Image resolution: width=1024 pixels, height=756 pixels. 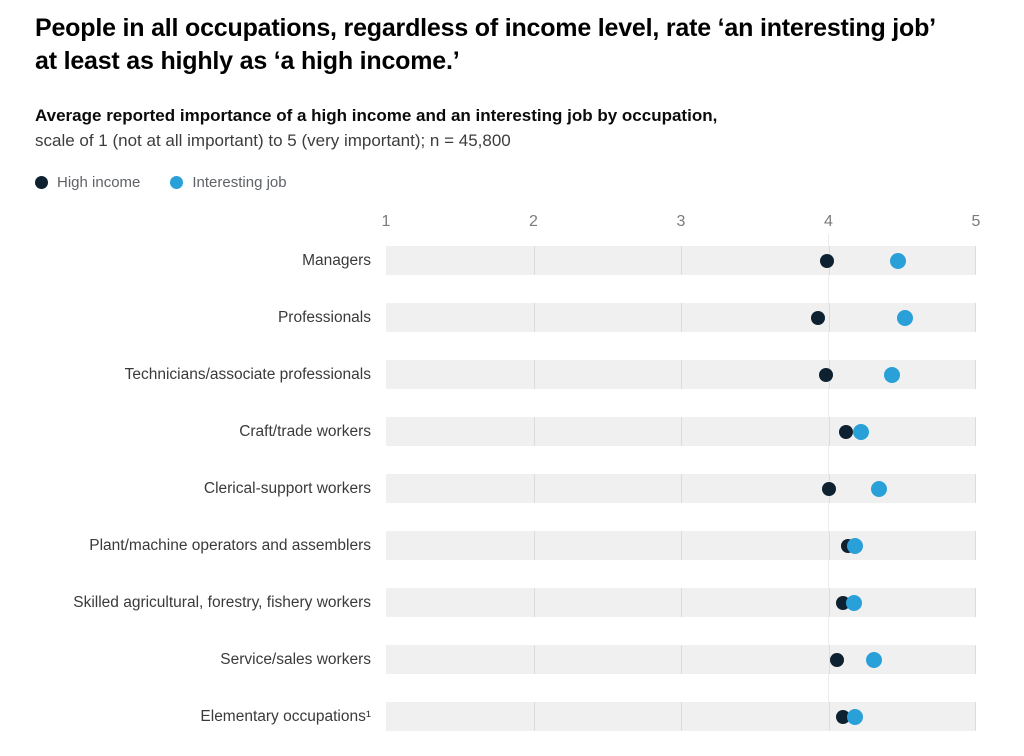 What do you see at coordinates (505, 182) in the screenshot?
I see `legend: High income Interesting job` at bounding box center [505, 182].